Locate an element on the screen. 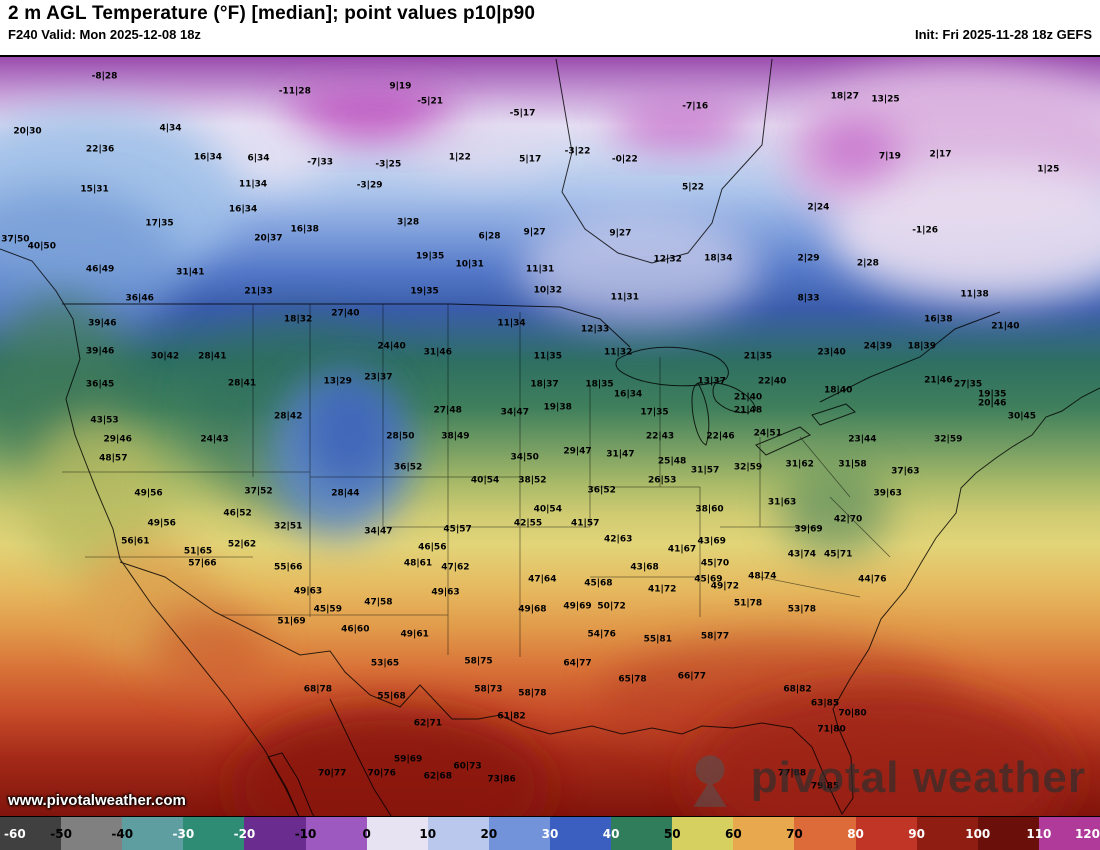 The height and width of the screenshot is (850, 1100). point-value: 27|48 is located at coordinates (447, 410).